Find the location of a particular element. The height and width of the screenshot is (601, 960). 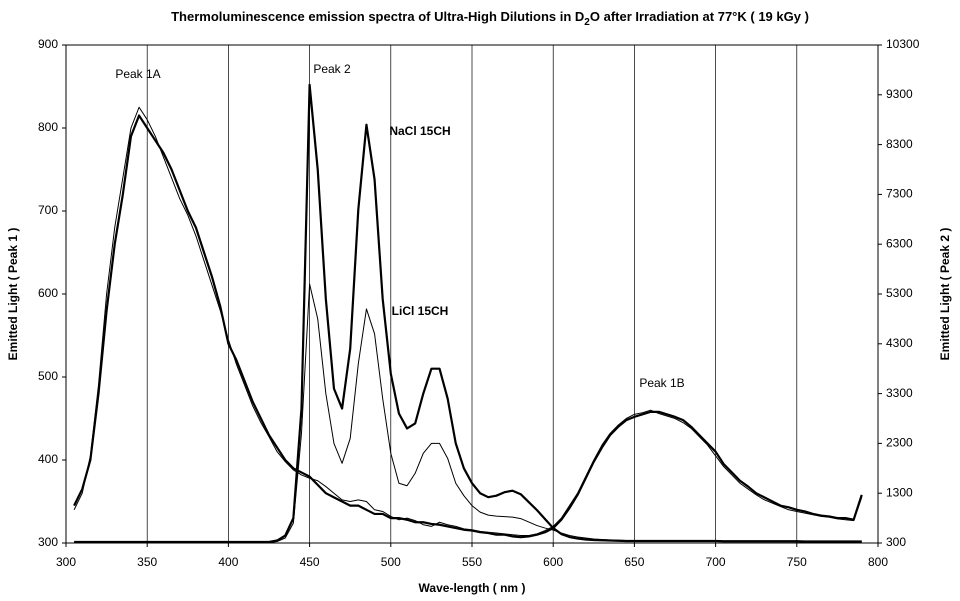

y2-tick-label: 9300 is located at coordinates (899, 94).